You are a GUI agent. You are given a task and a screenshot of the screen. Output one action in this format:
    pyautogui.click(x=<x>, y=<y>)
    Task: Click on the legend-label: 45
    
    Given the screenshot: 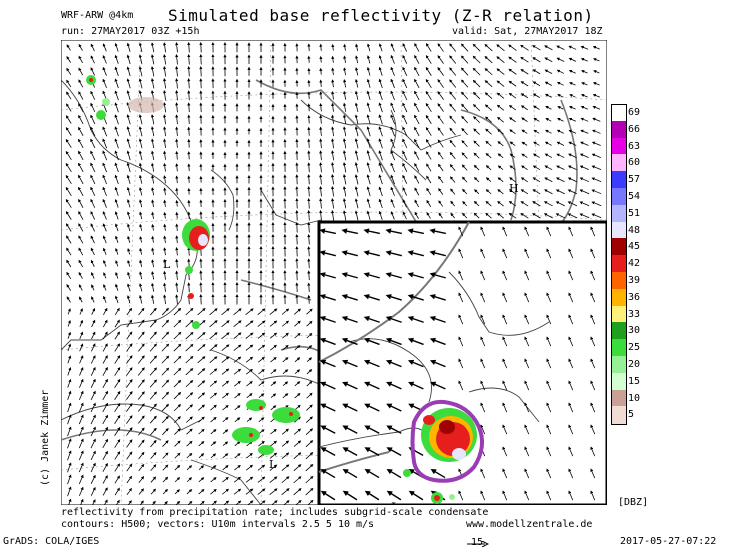 What is the action you would take?
    pyautogui.click(x=634, y=246)
    